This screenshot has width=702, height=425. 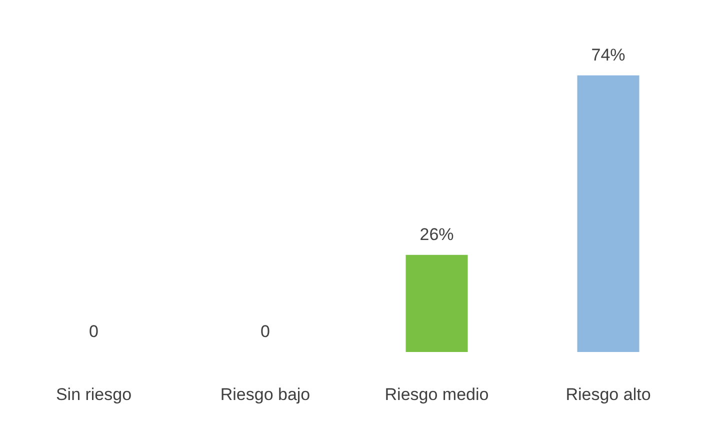 What do you see at coordinates (437, 234) in the screenshot?
I see `data-label: 26%` at bounding box center [437, 234].